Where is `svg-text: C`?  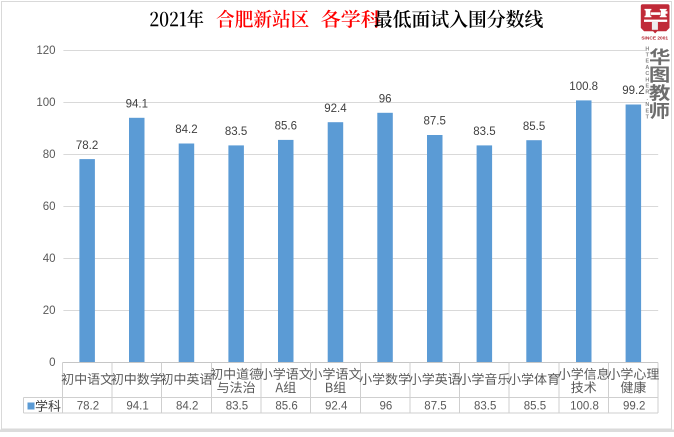
svg-text: C is located at coordinates (647, 74).